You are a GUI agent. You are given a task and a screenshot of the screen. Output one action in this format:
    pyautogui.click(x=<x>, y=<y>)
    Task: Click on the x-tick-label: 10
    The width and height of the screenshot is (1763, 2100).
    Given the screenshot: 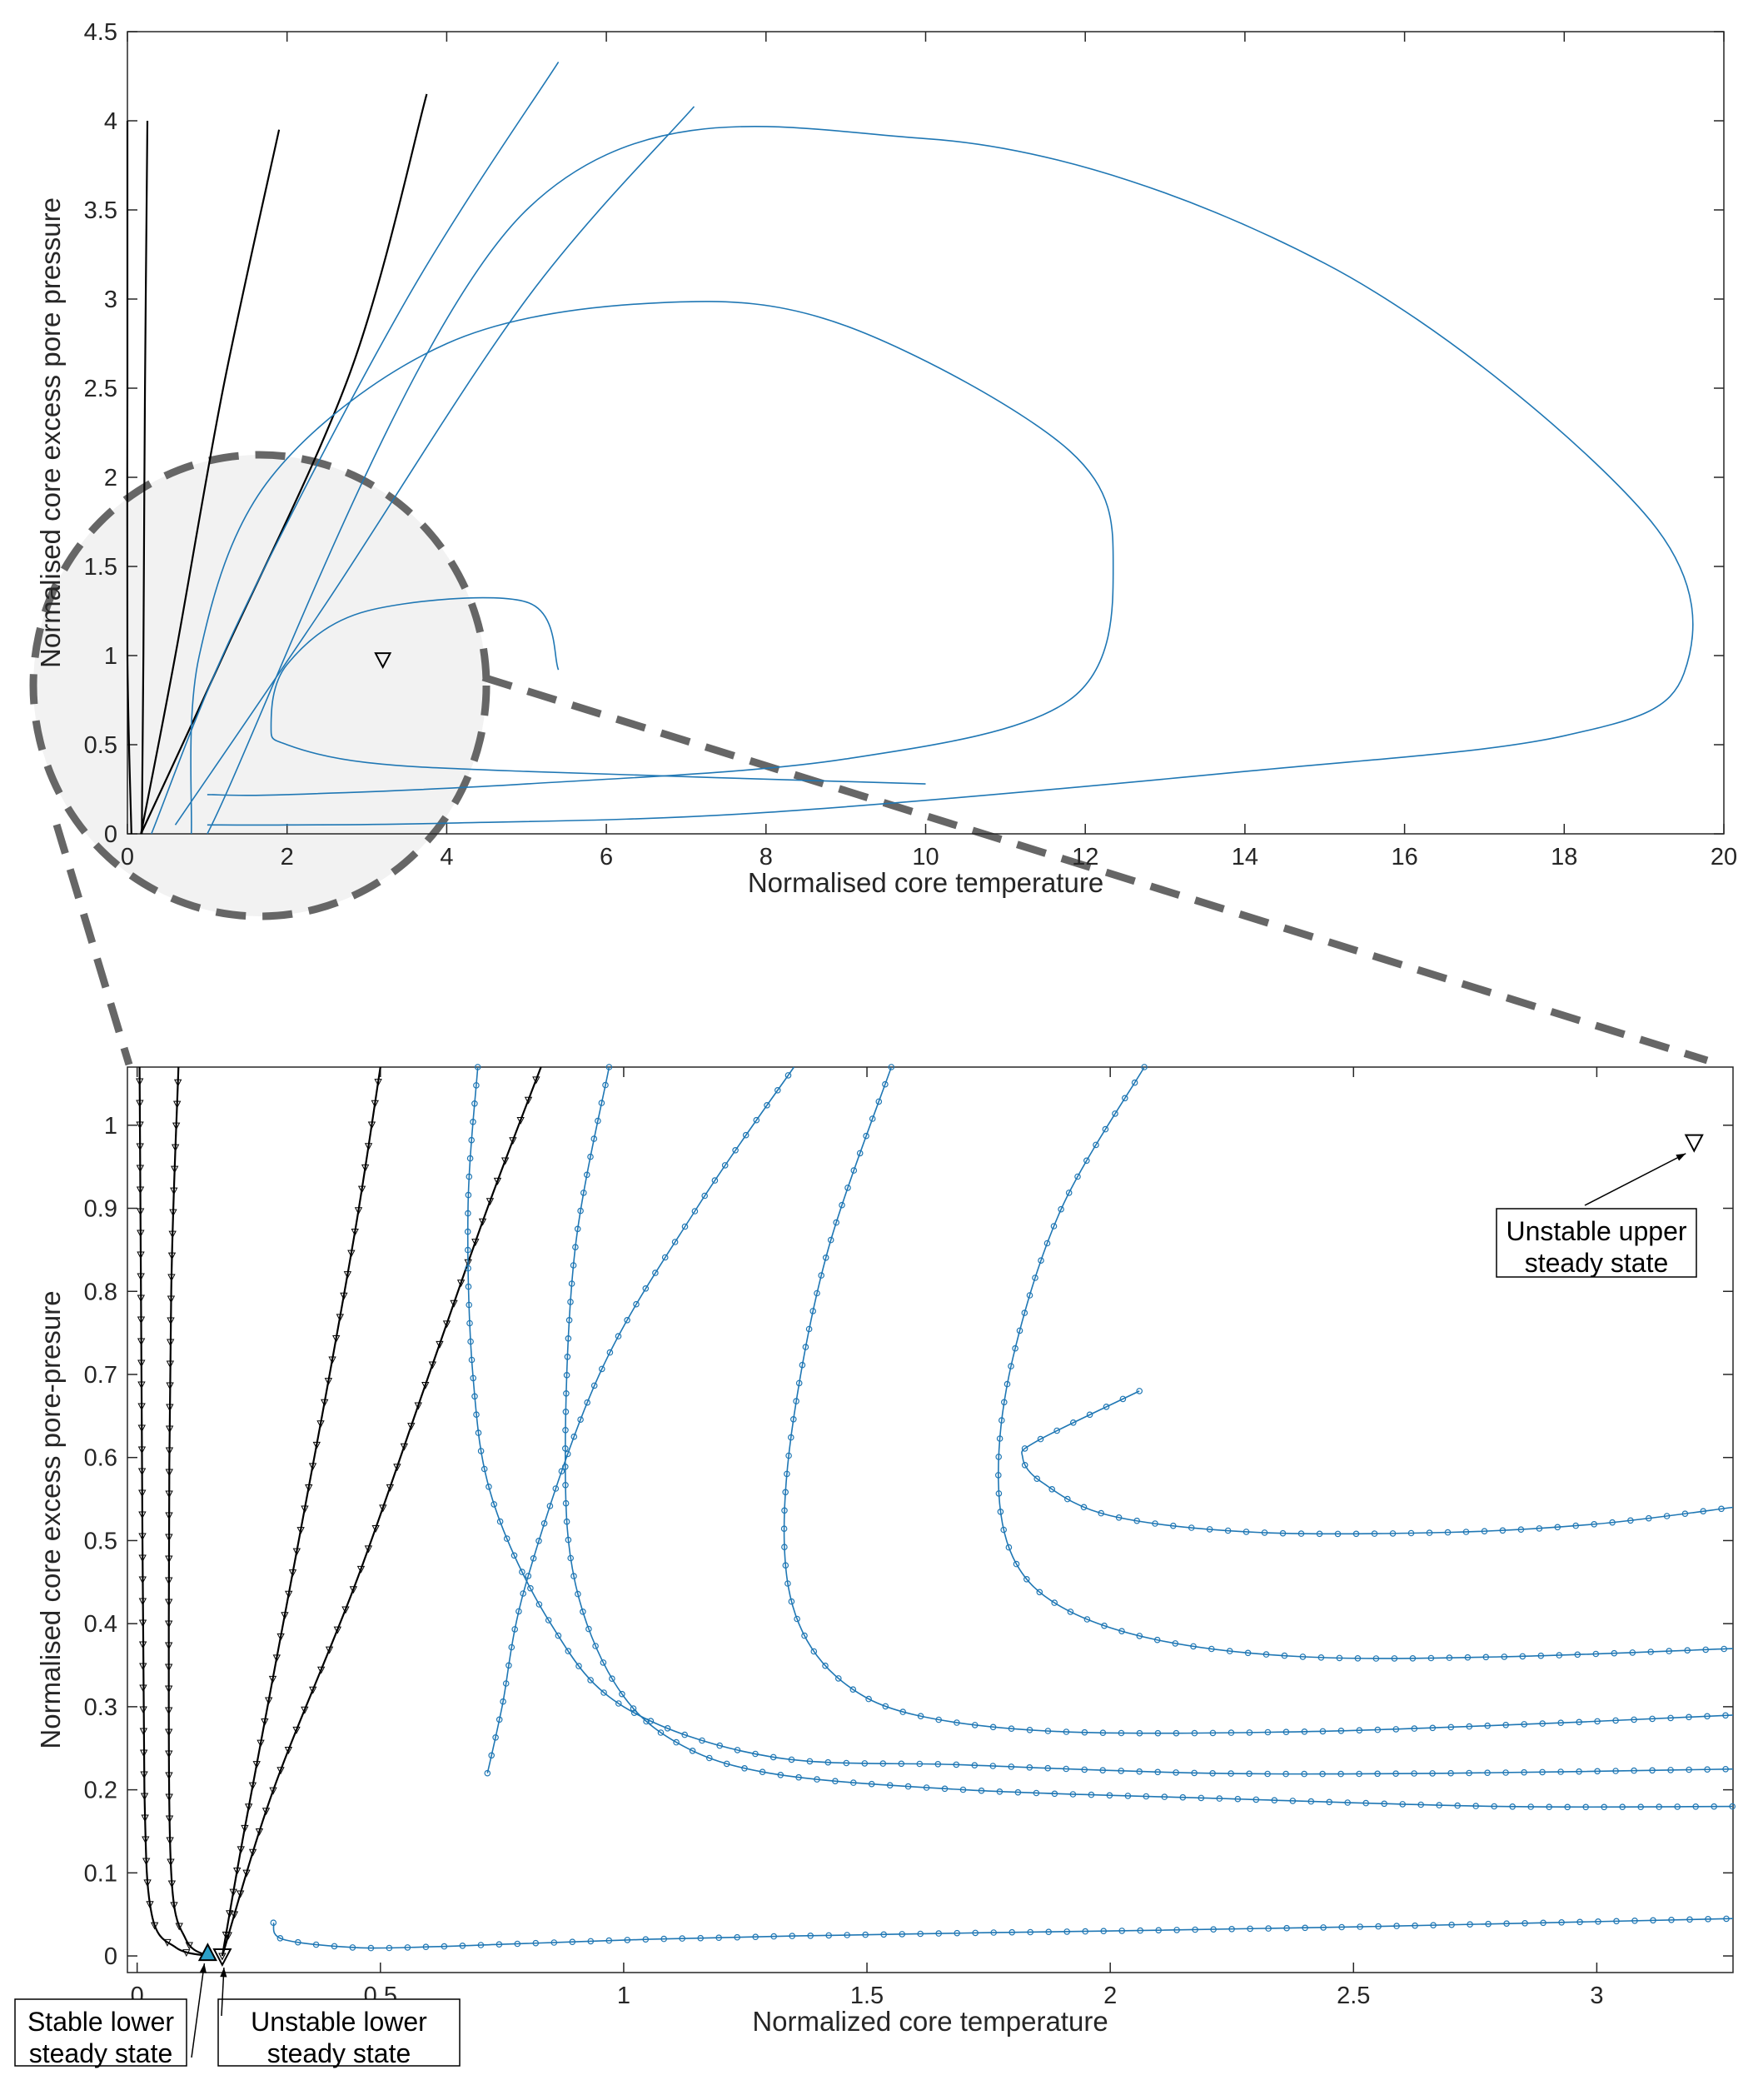 What is the action you would take?
    pyautogui.click(x=926, y=857)
    